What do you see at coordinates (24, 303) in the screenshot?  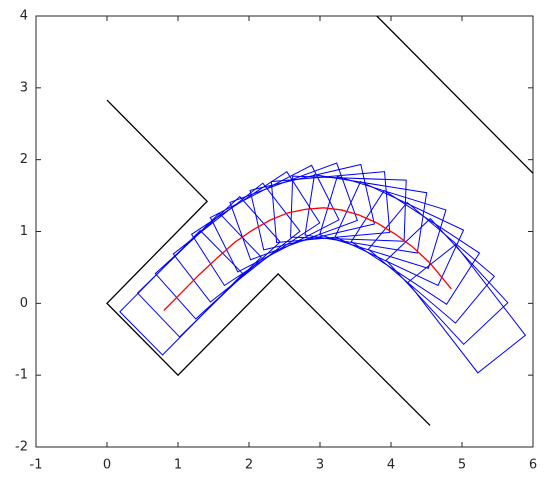 I see `y-tick-label: 0` at bounding box center [24, 303].